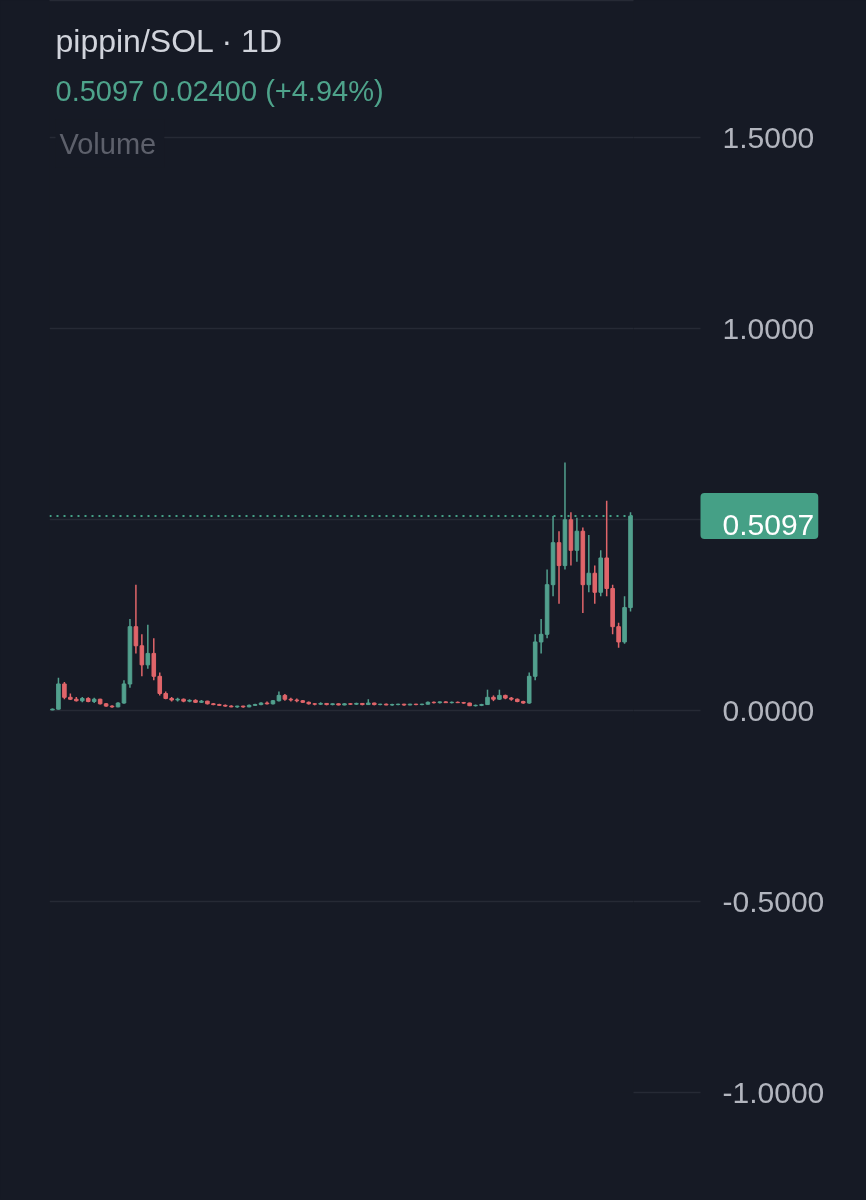 Image resolution: width=866 pixels, height=1200 pixels. What do you see at coordinates (768, 710) in the screenshot?
I see `y-tick-label: 0.0000` at bounding box center [768, 710].